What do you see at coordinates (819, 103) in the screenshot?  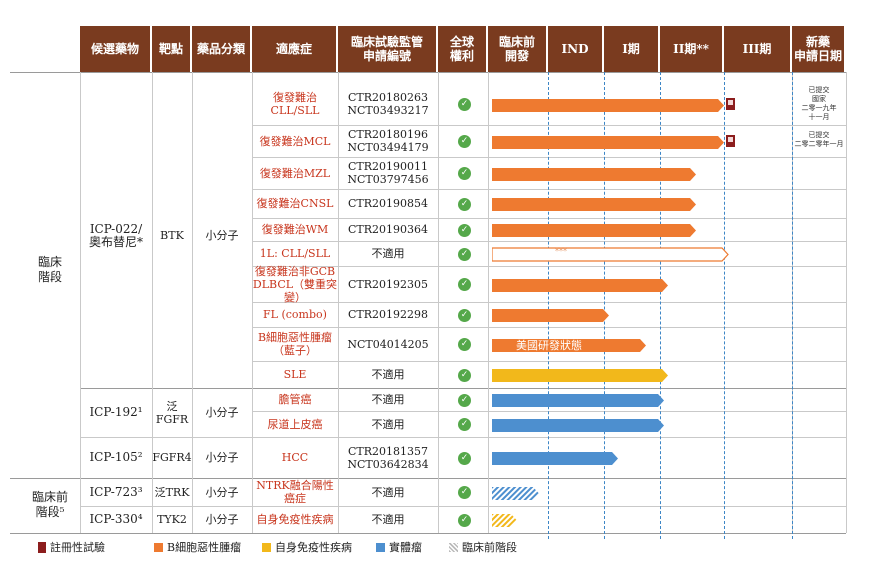 I see `nda-date: 已提交 國家 二零一九年 十一月` at bounding box center [819, 103].